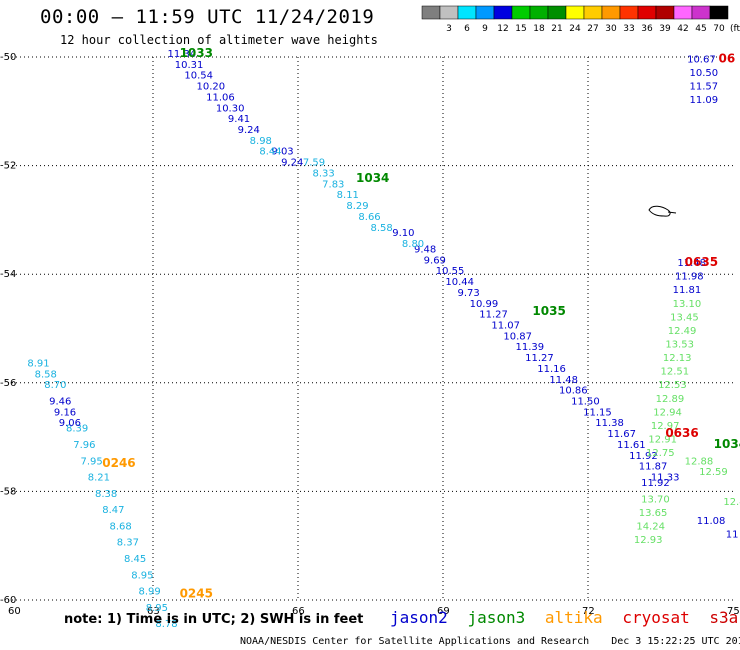  What do you see at coordinates (443, 611) in the screenshot?
I see `x-tick-label: 69` at bounding box center [443, 611].